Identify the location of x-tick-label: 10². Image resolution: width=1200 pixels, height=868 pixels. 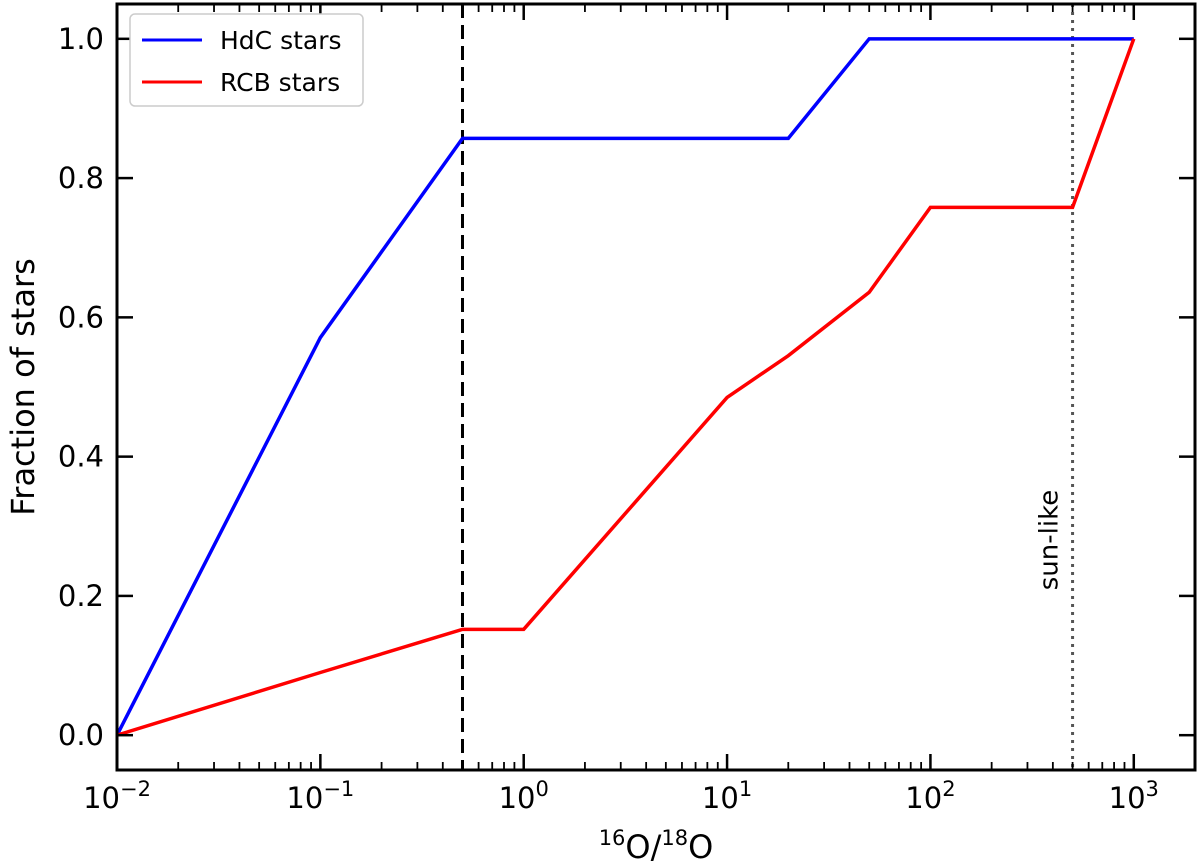
(930, 796).